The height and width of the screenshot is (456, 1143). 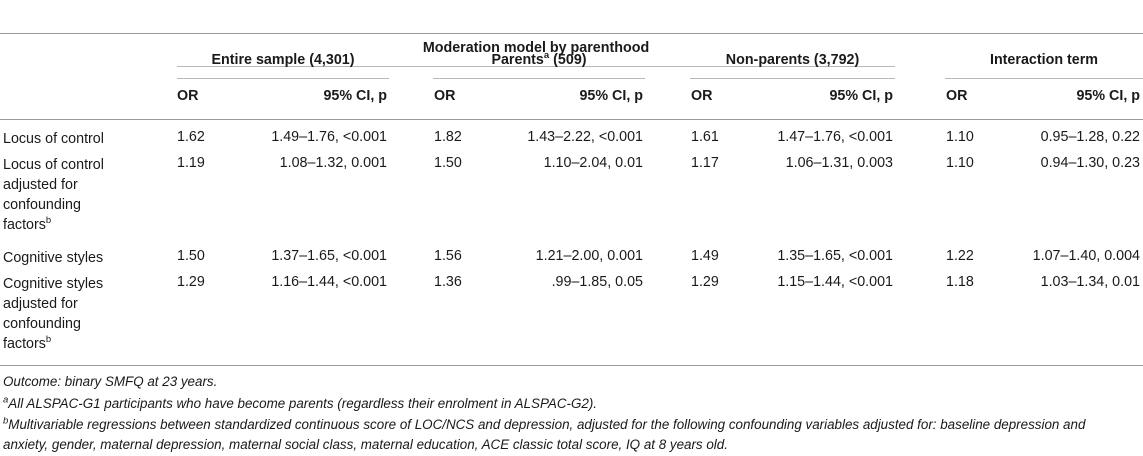 What do you see at coordinates (536, 66) in the screenshot?
I see `top-header-rule` at bounding box center [536, 66].